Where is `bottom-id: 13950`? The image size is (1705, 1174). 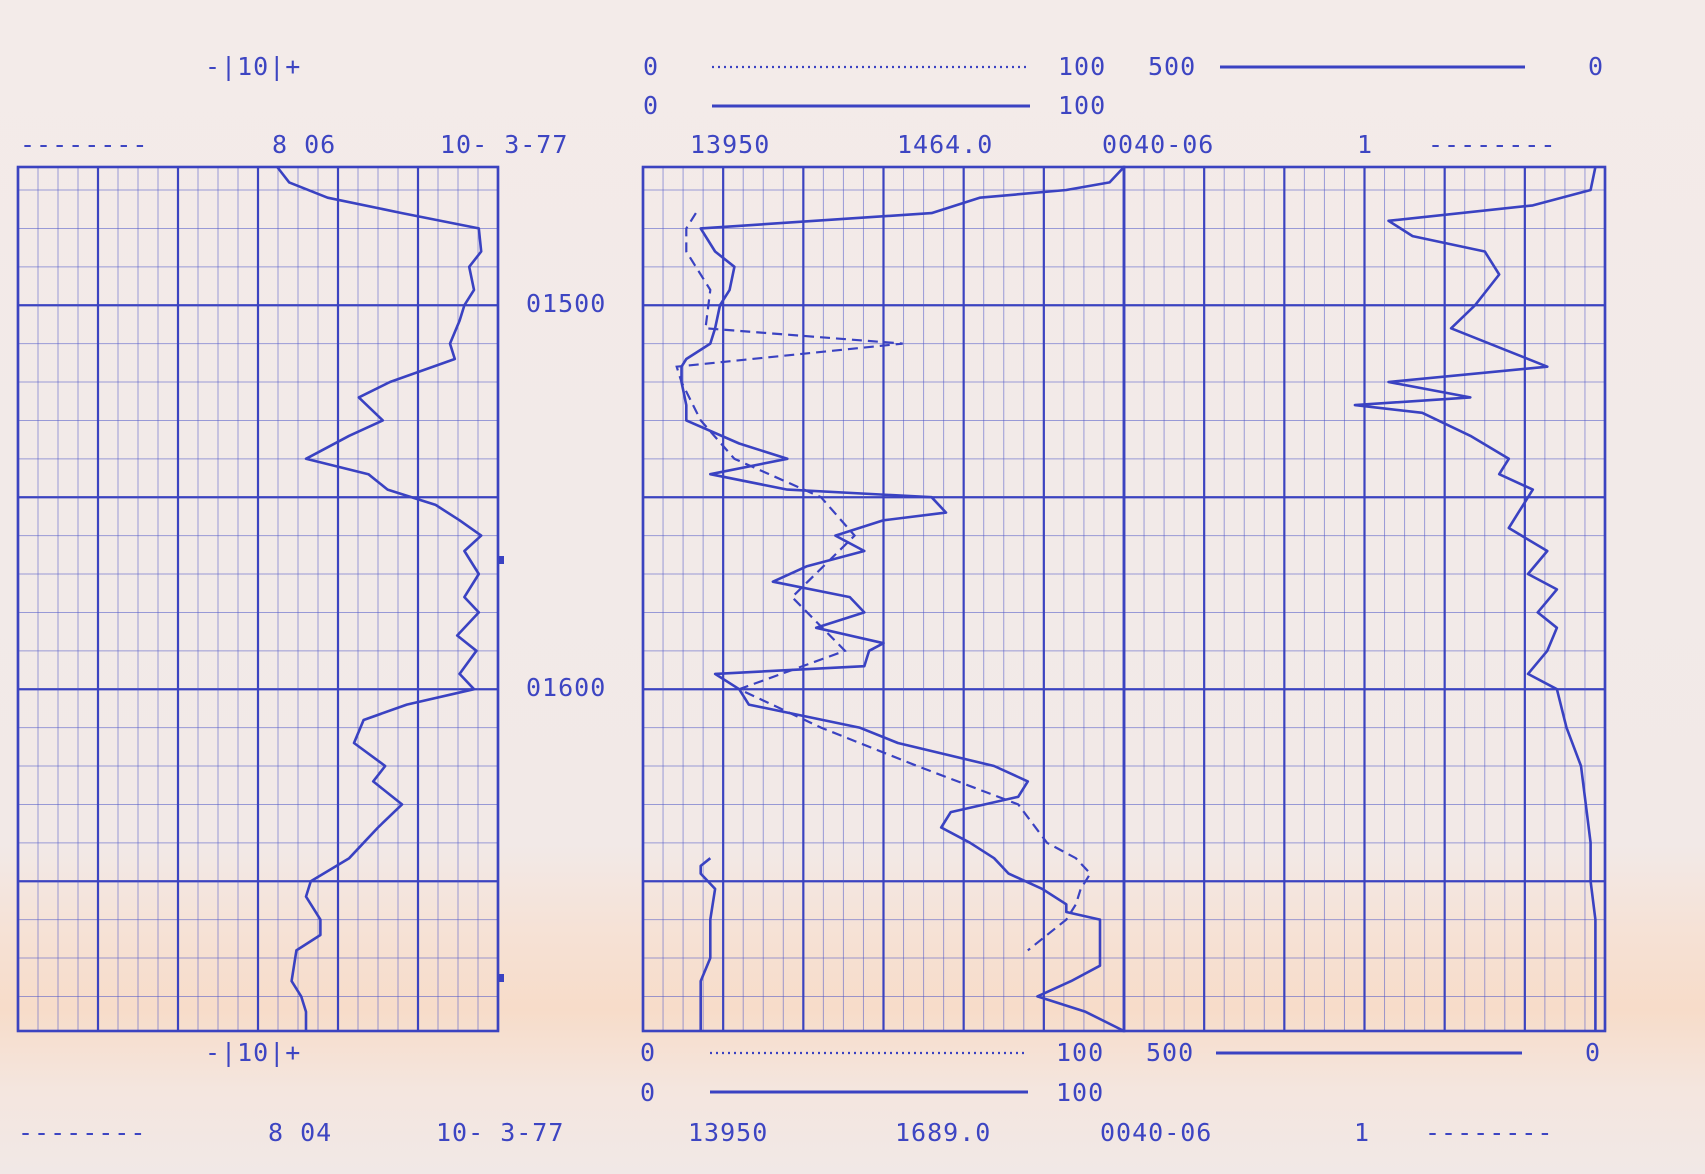 bottom-id: 13950 is located at coordinates (728, 1132).